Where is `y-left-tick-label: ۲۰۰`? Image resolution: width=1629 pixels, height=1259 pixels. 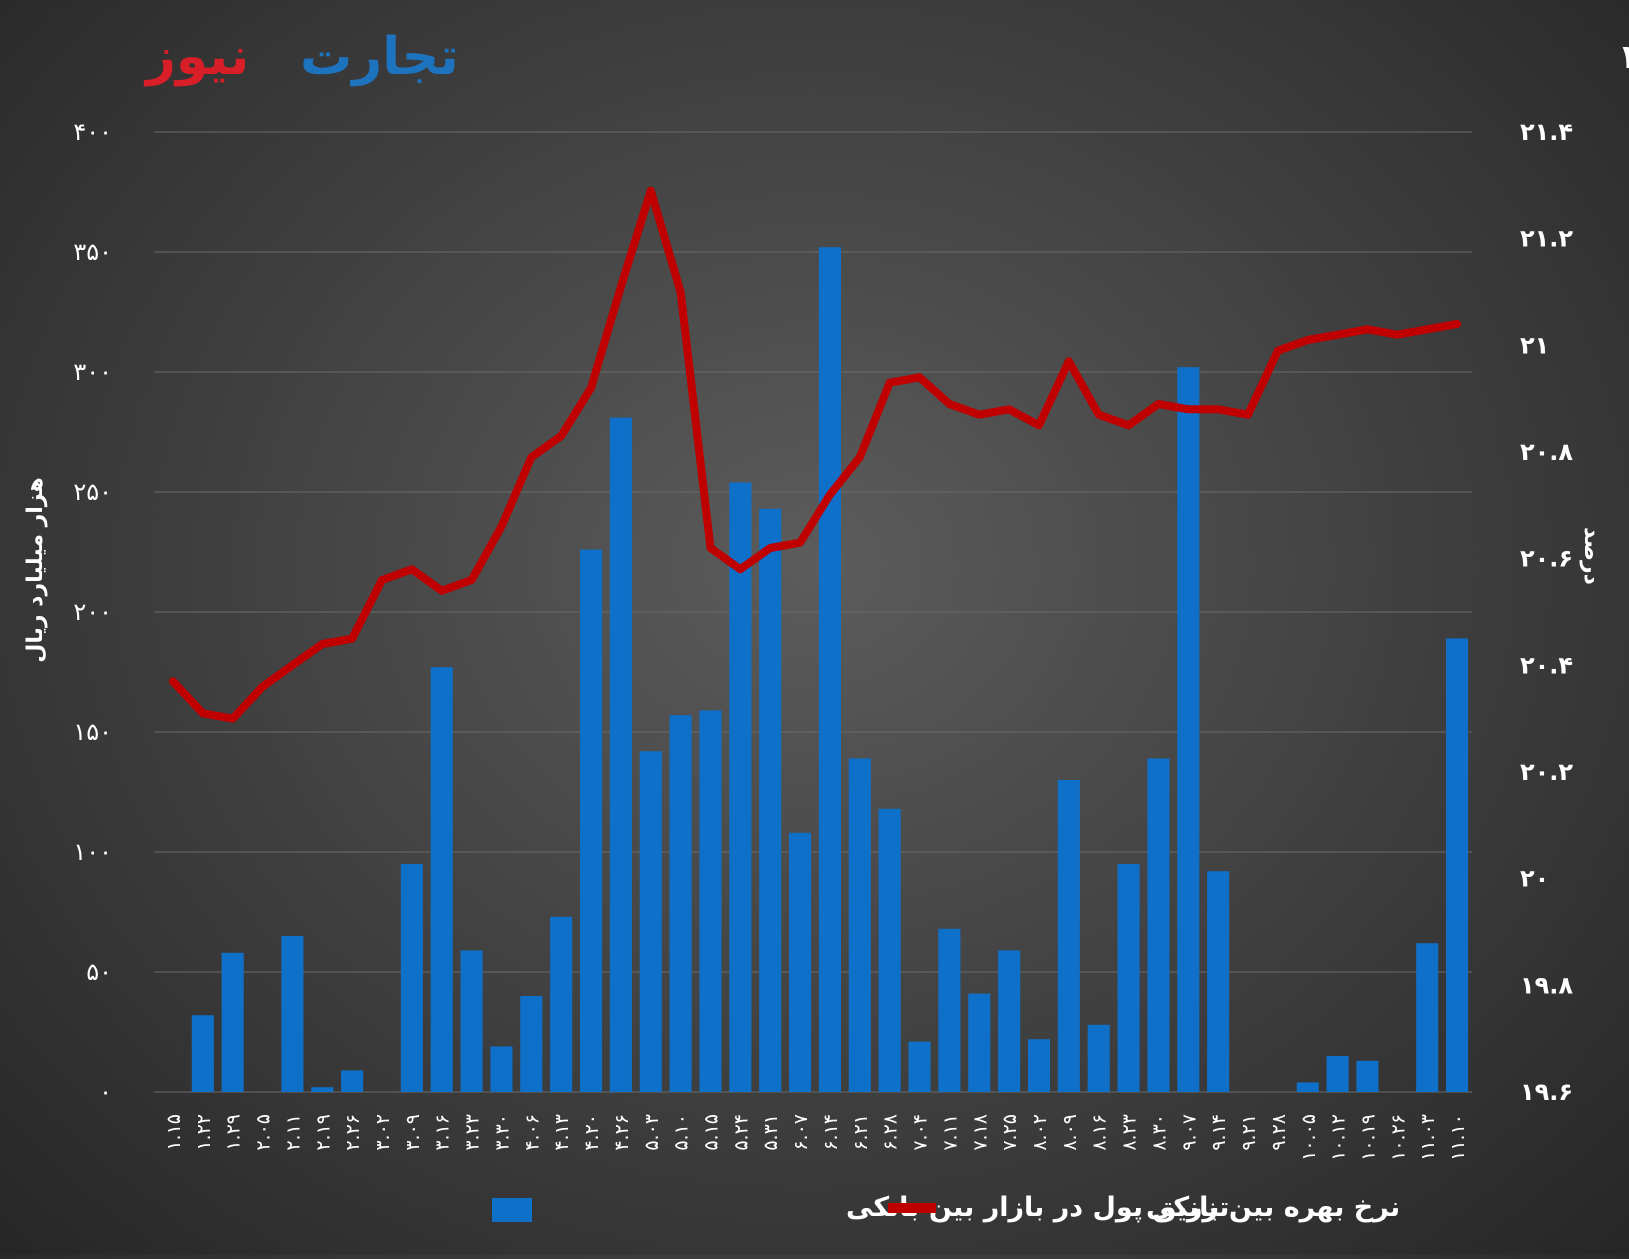
y-left-tick-label: ۲۰۰ is located at coordinates (92, 612).